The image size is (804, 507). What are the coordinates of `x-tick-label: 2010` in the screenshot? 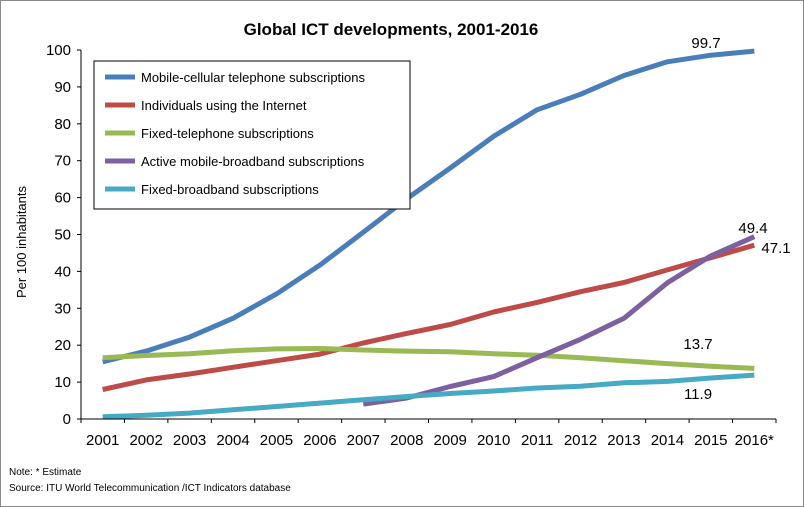 It's located at (493, 440).